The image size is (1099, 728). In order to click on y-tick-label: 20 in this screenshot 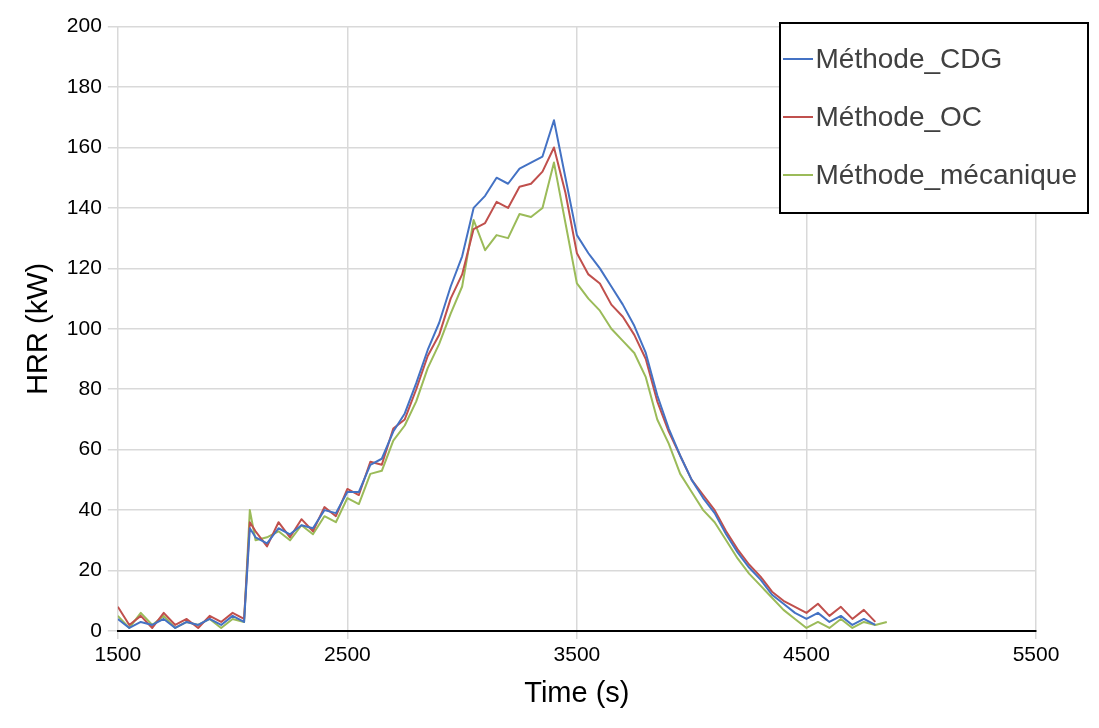, I will do `click(90, 569)`.